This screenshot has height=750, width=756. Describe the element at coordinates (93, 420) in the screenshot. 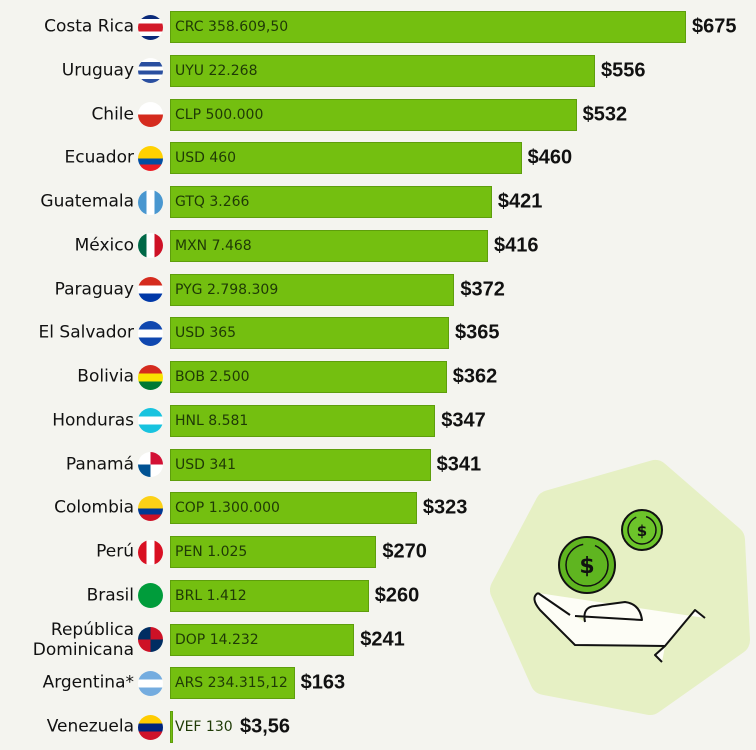

I see `country-label: Honduras` at that location.